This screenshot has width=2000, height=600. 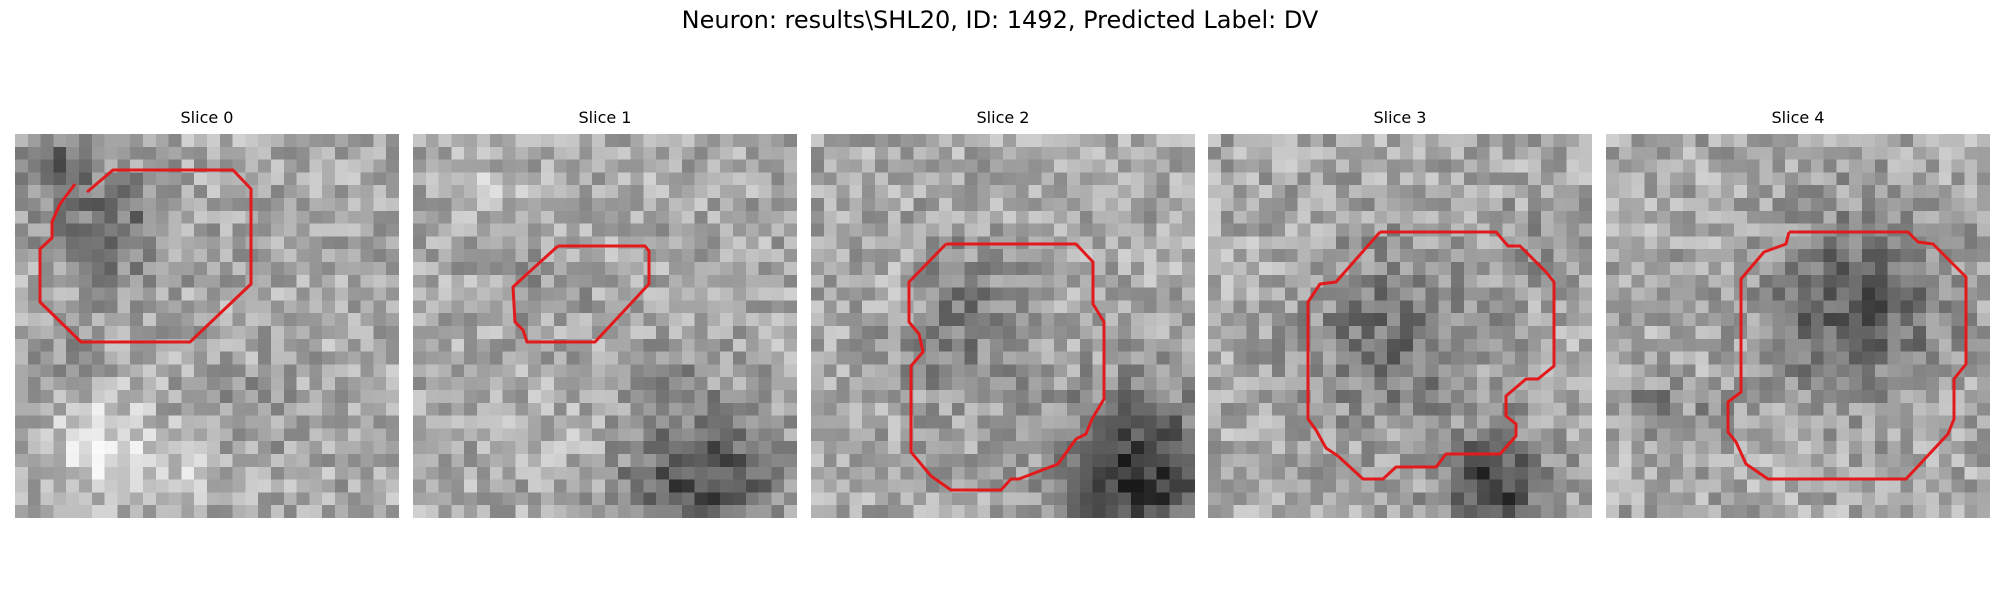 I want to click on slice-title: Slice 3, so click(x=1400, y=117).